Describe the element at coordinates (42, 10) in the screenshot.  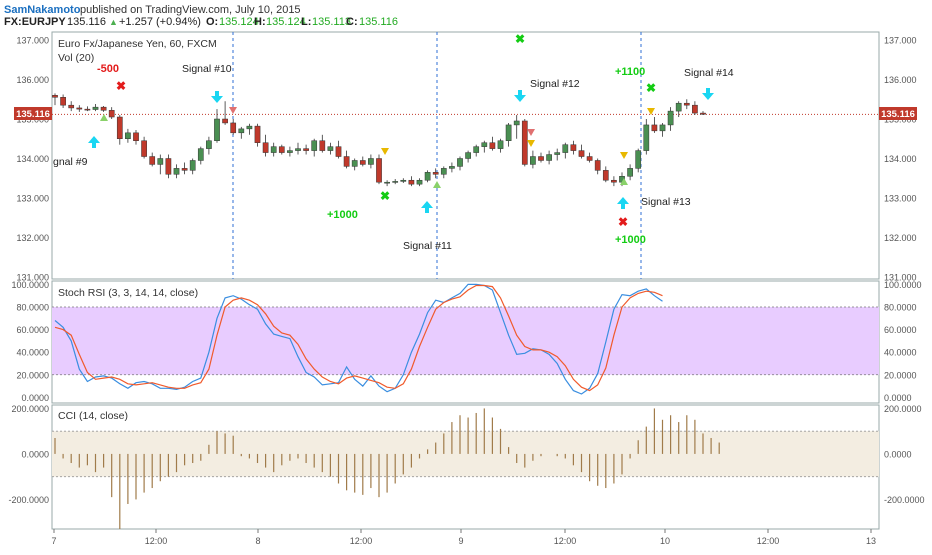
I see `author-name: SamNakamoto` at that location.